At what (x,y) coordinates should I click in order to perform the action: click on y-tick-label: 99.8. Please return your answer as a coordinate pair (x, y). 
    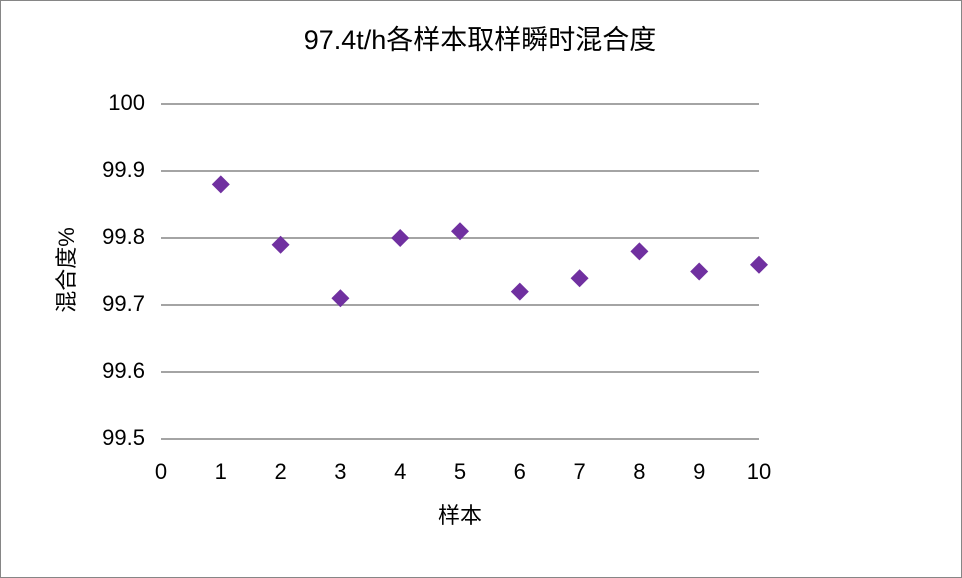
    Looking at the image, I should click on (123, 236).